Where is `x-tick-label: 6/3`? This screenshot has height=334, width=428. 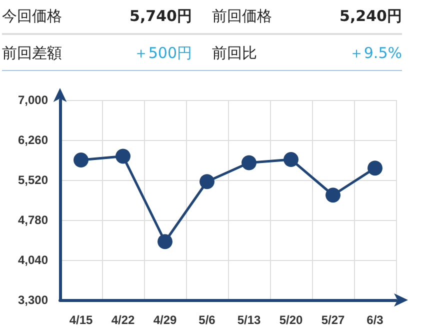 x-tick-label: 6/3 is located at coordinates (375, 320).